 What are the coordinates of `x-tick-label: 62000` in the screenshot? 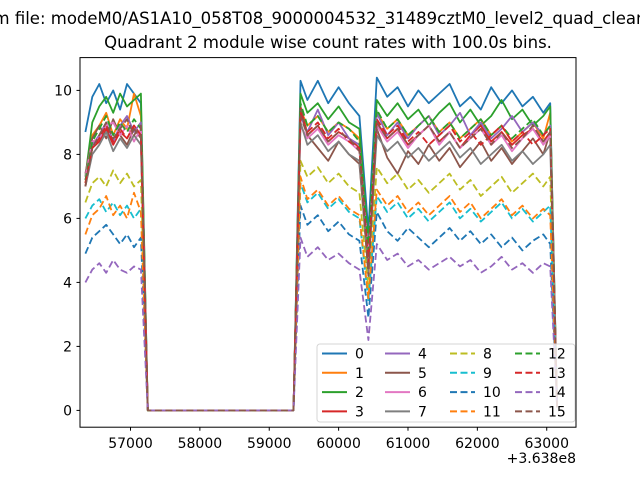 It's located at (477, 444).